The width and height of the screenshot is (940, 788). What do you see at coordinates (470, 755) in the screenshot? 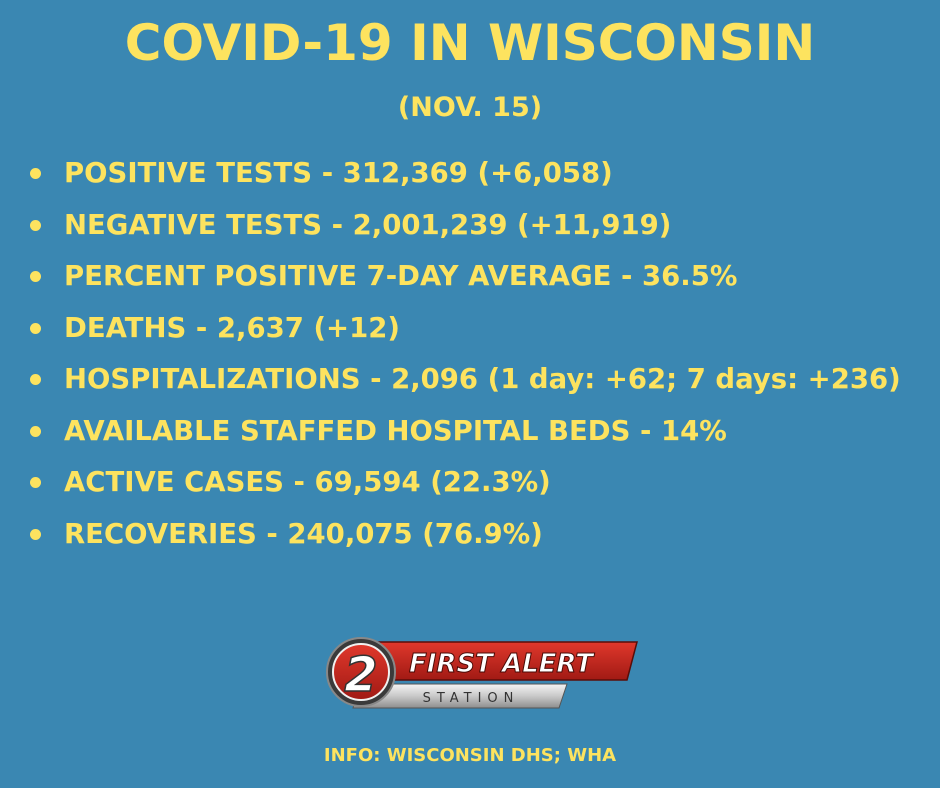
I see `source-credit: INFO: WISCONSIN DHS; WHA` at bounding box center [470, 755].